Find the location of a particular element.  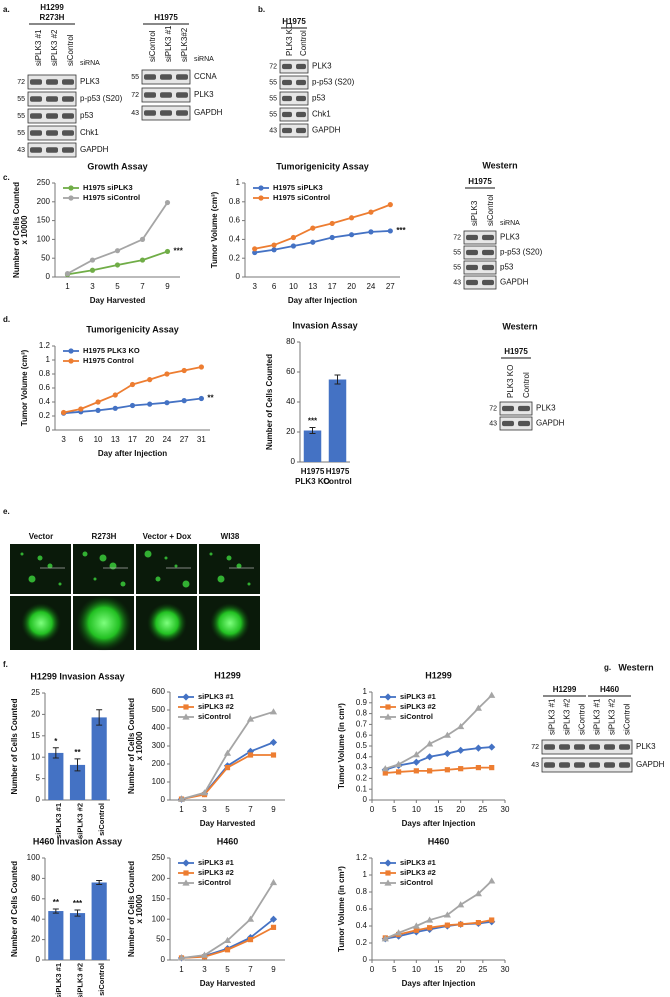

micrograph-label: R273H is located at coordinates (104, 536).